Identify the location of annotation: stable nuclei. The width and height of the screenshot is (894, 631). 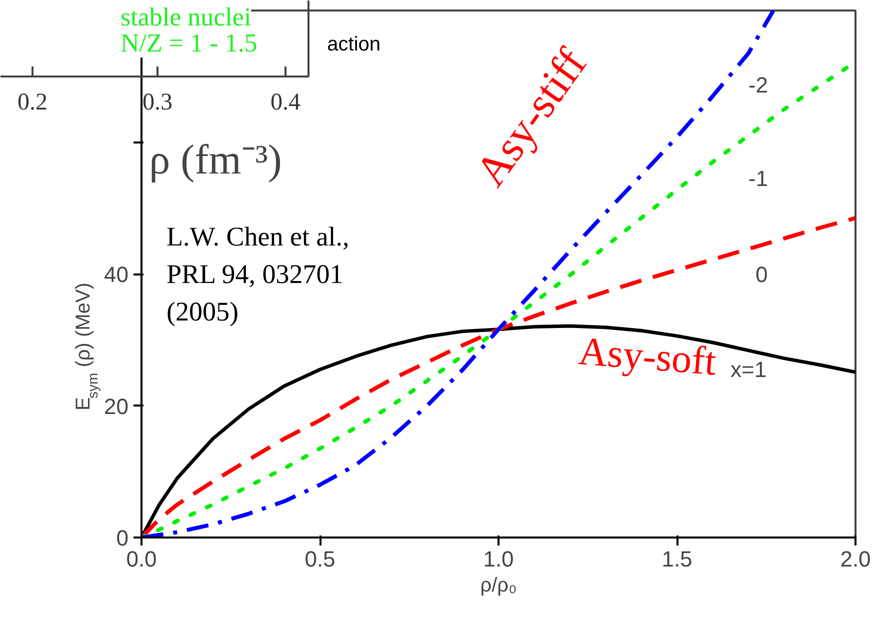
(186, 17).